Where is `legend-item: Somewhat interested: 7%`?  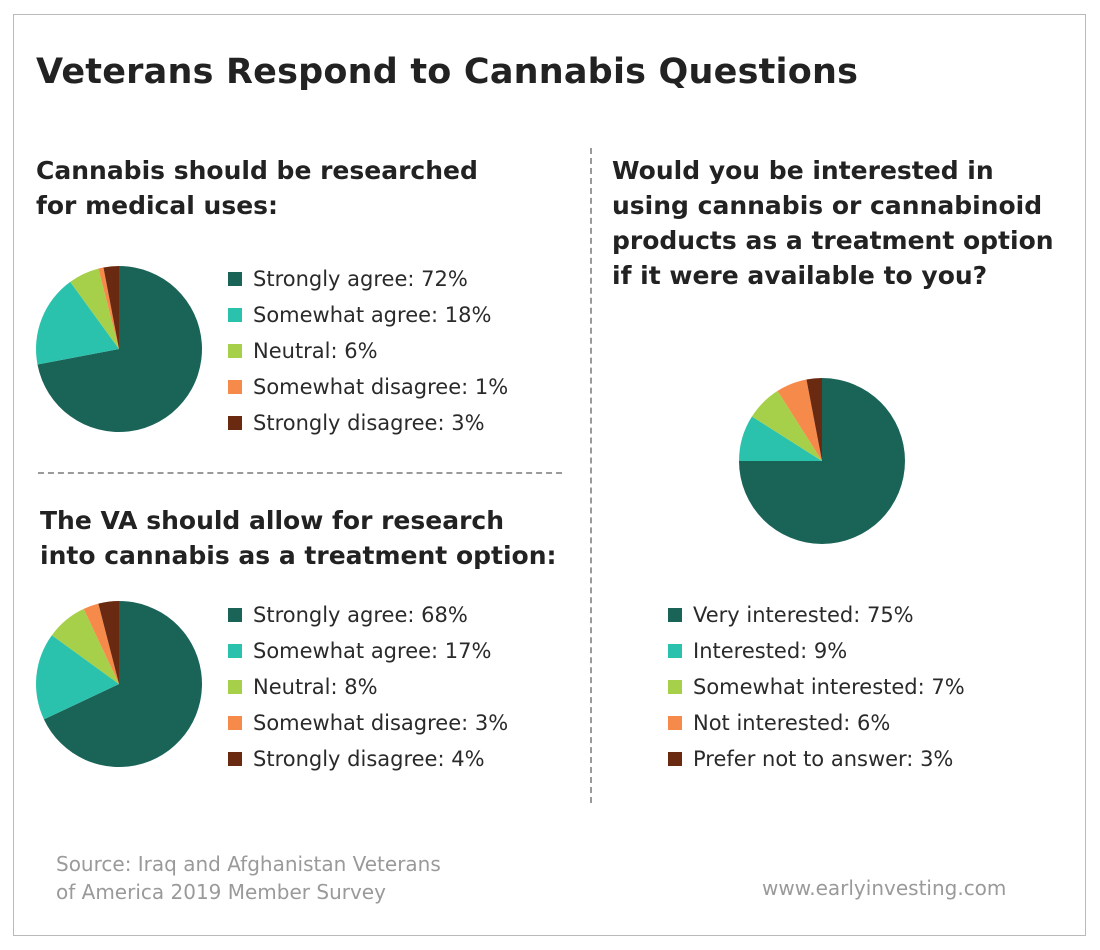 legend-item: Somewhat interested: 7% is located at coordinates (816, 687).